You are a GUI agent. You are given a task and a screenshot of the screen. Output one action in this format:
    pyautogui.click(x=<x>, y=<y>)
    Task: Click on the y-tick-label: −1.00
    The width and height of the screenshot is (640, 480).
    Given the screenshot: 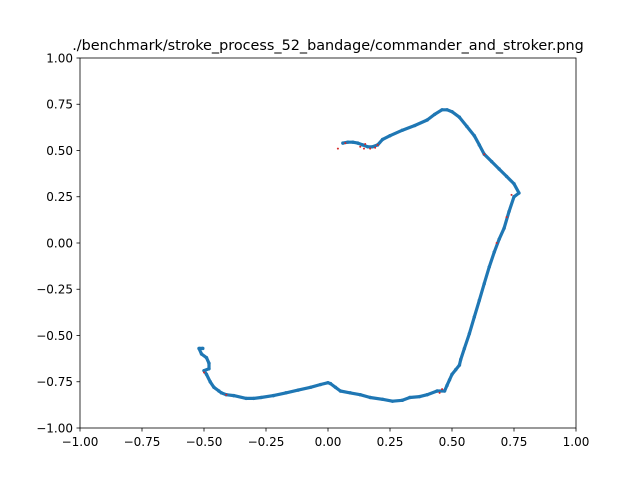 What is the action you would take?
    pyautogui.click(x=54, y=428)
    